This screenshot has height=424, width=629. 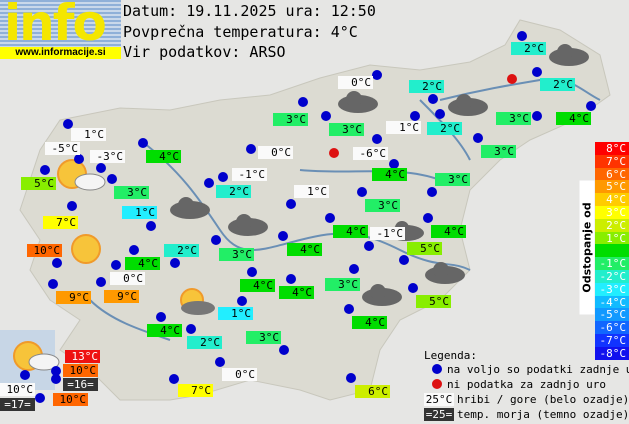 I want to click on scale-entry: 2°C, so click(x=612, y=225).